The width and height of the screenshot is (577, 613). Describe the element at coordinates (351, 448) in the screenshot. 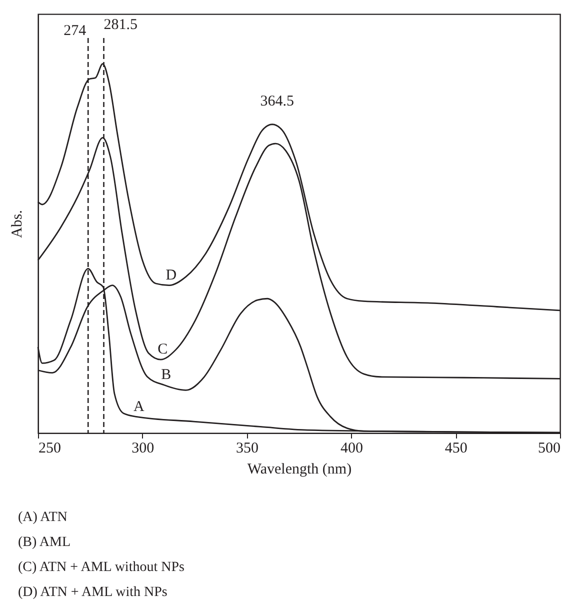

I see `x-tick-label: 400` at that location.